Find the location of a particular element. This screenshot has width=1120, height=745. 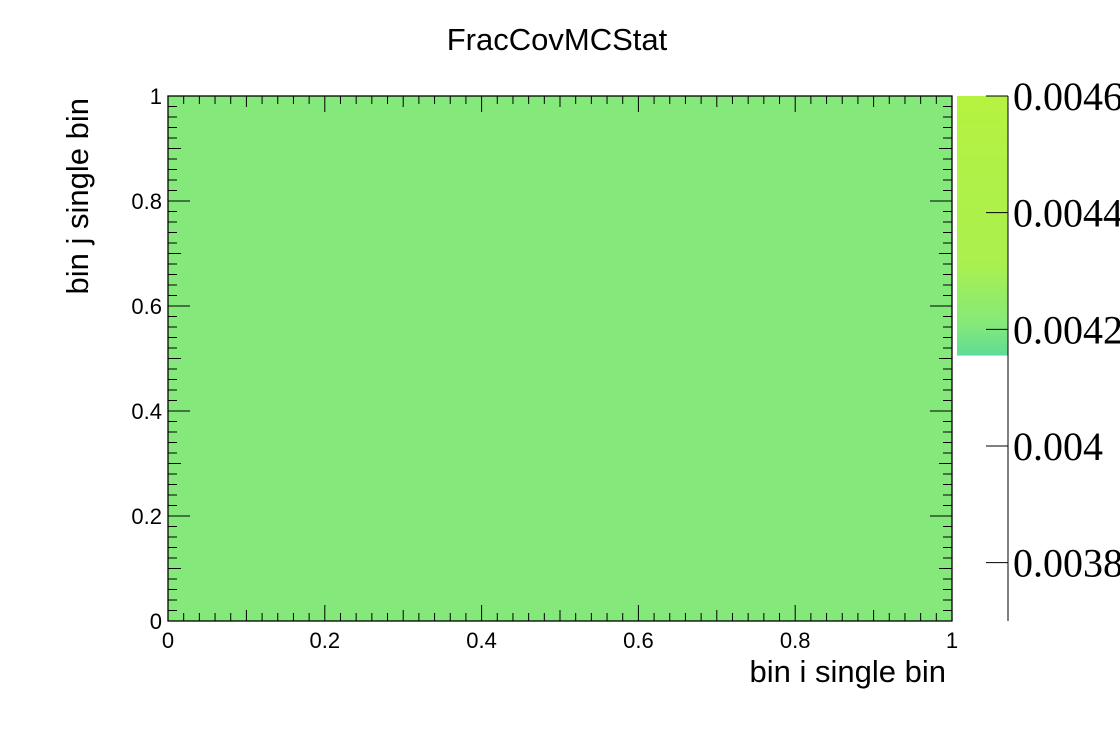

y-tick-label: 0.2 is located at coordinates (146, 516).